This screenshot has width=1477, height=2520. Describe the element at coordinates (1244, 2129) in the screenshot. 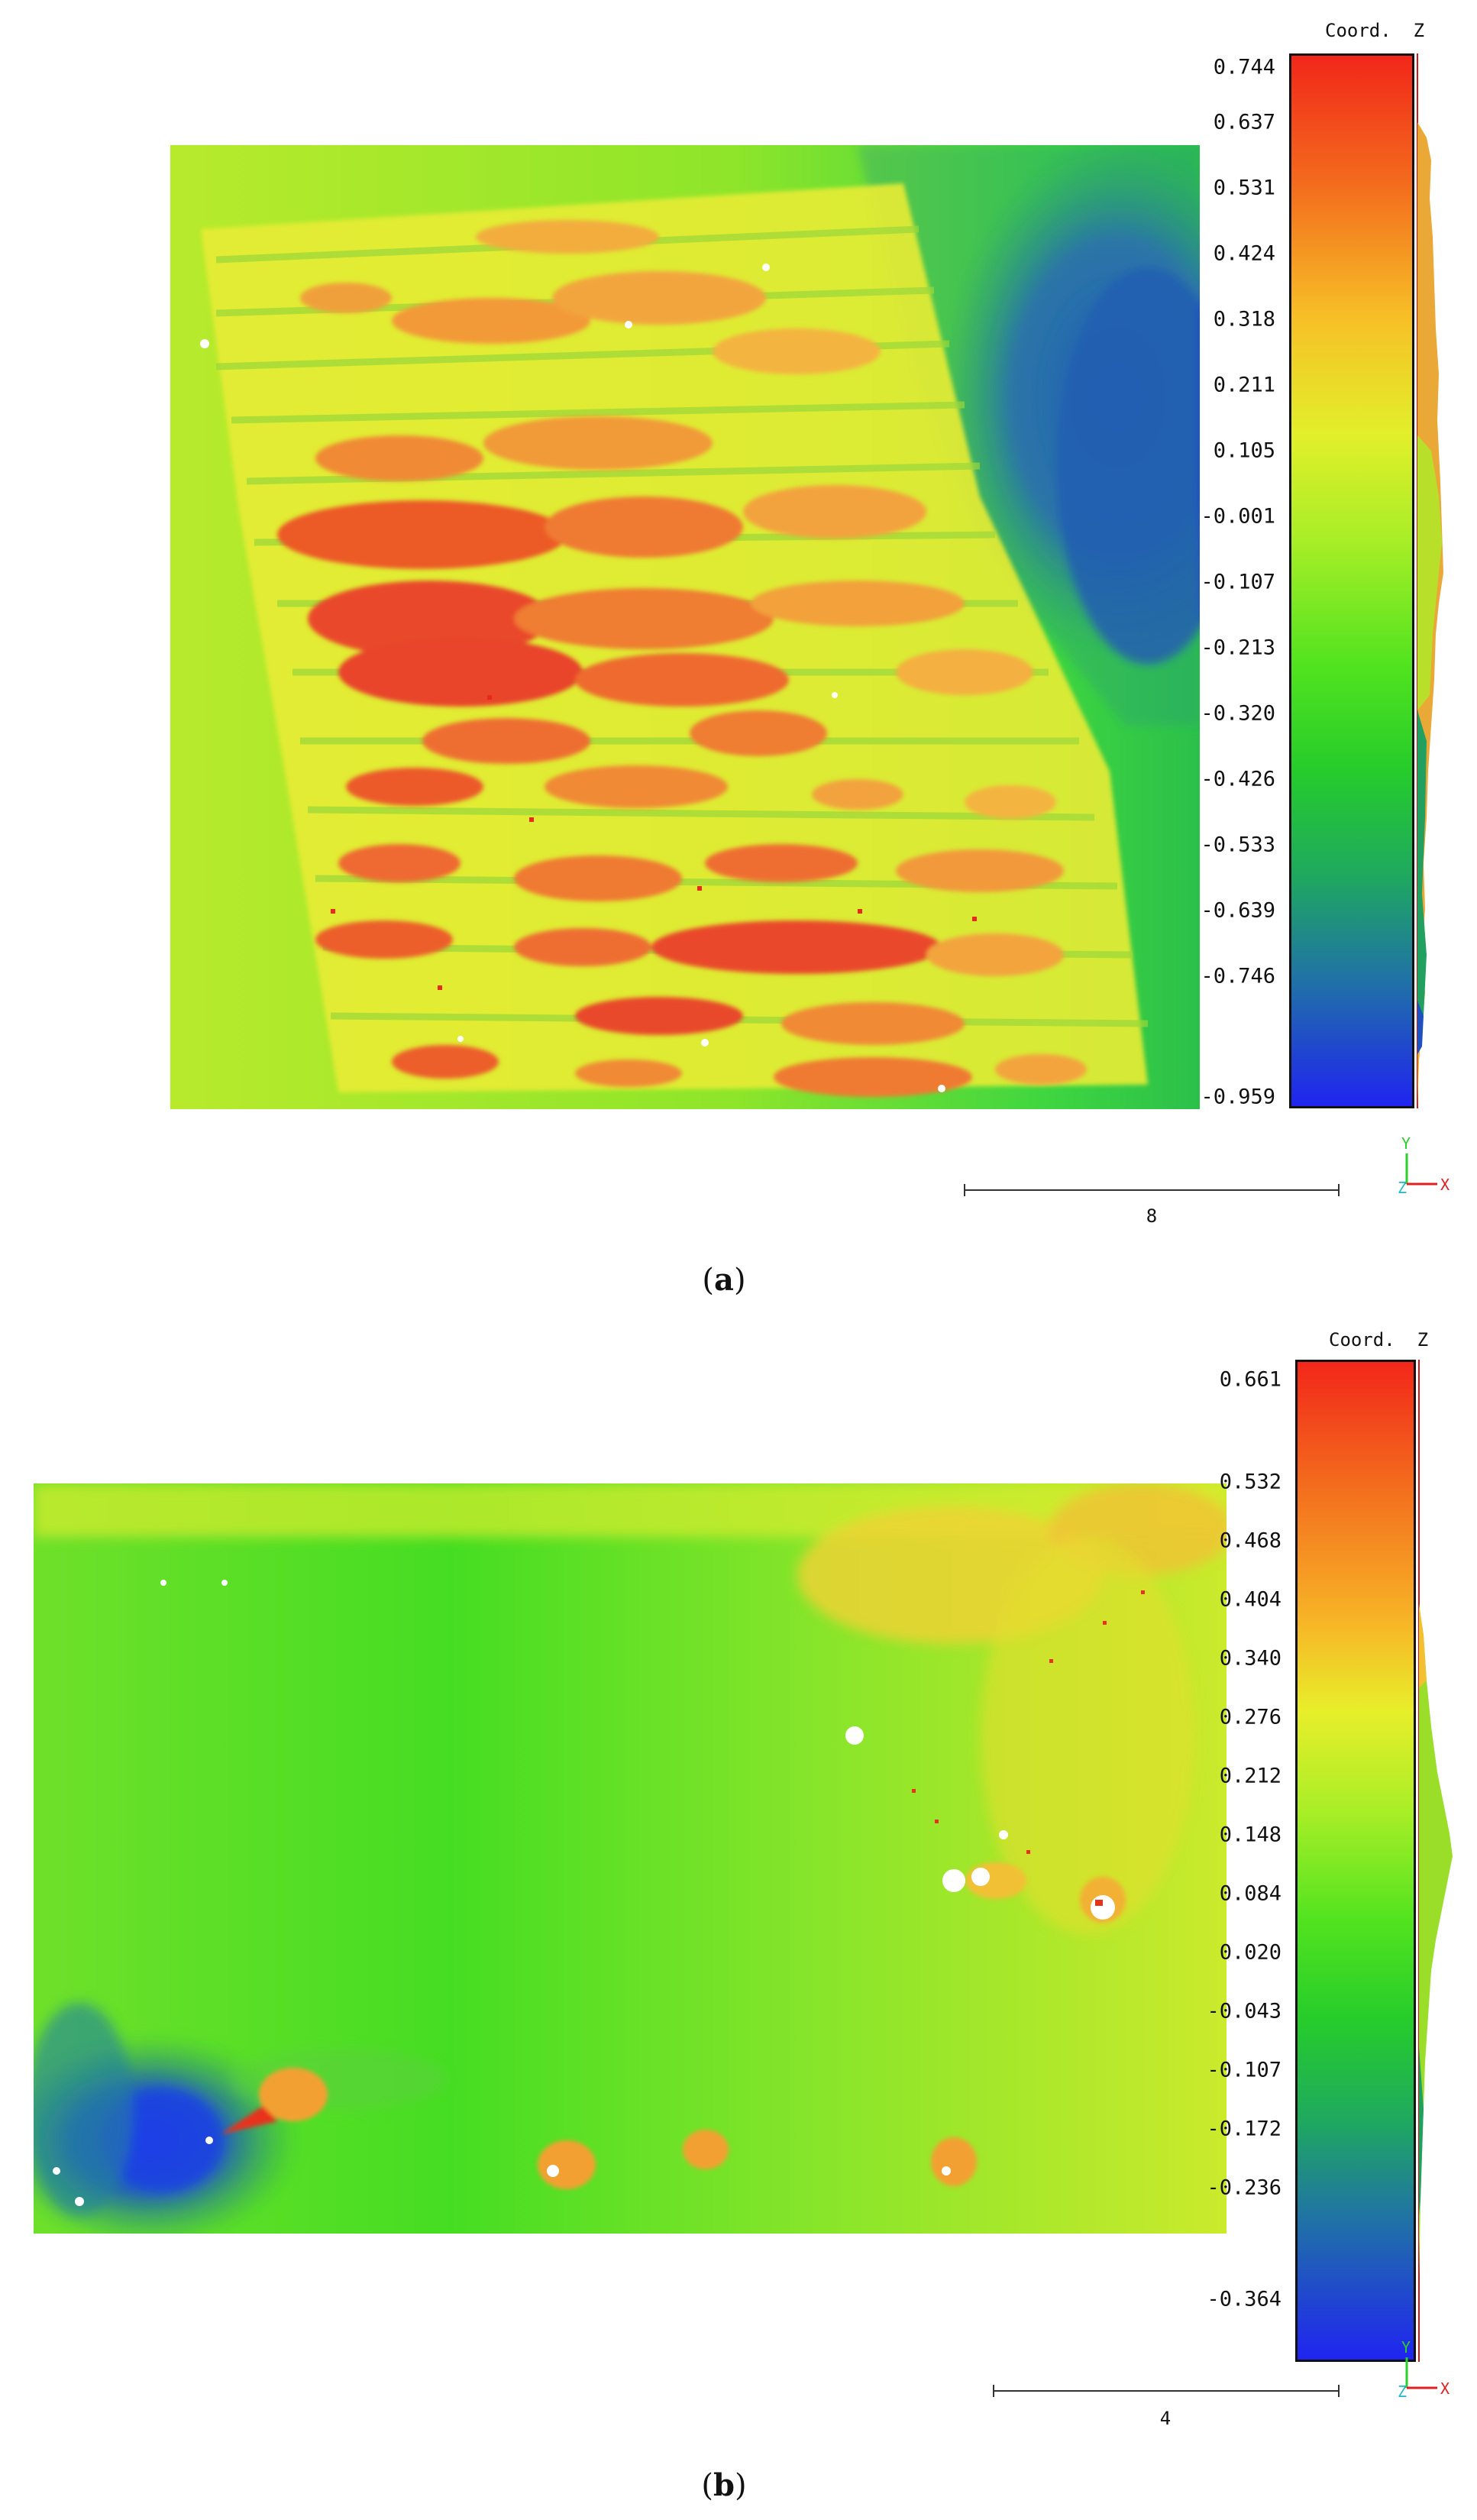

I see `colorbar-tick: -0.172` at that location.